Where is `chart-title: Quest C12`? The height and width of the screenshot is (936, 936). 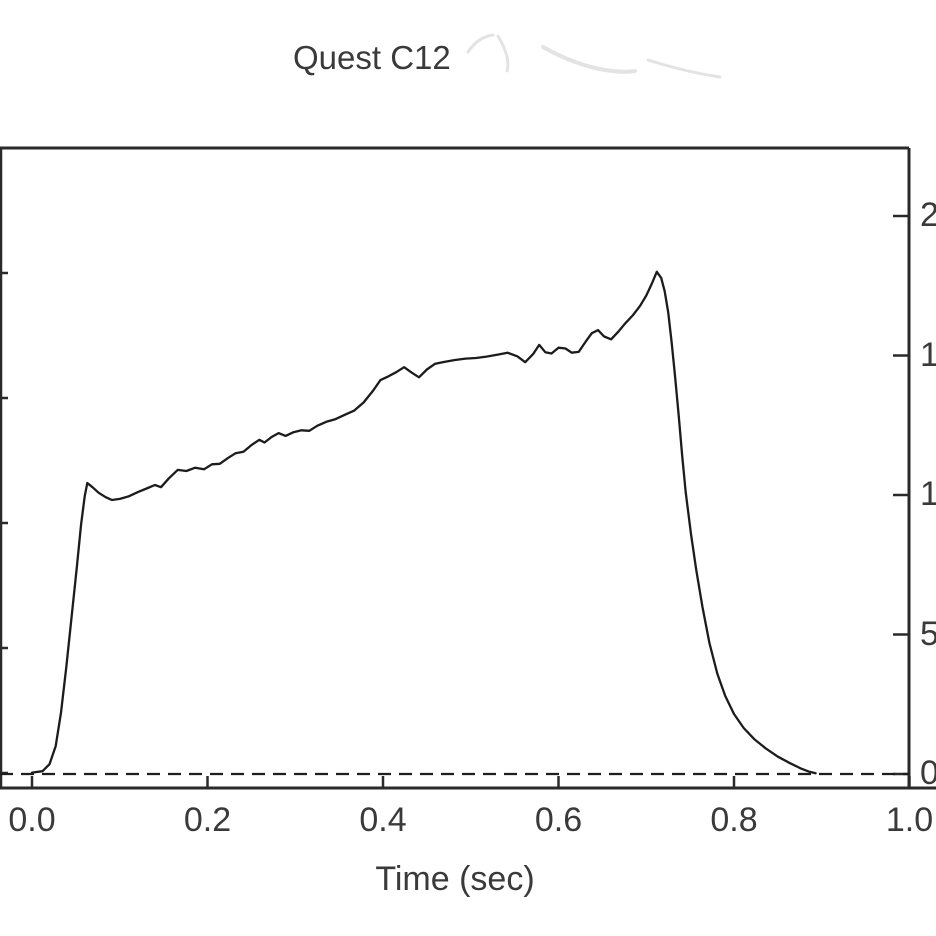 chart-title: Quest C12 is located at coordinates (372, 57).